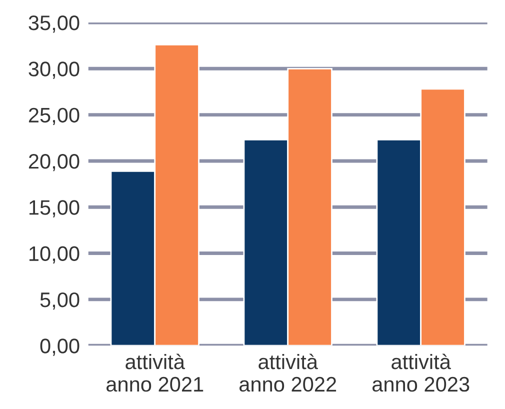  Describe the element at coordinates (60, 347) in the screenshot. I see `y-tick-label: 0,00` at that location.